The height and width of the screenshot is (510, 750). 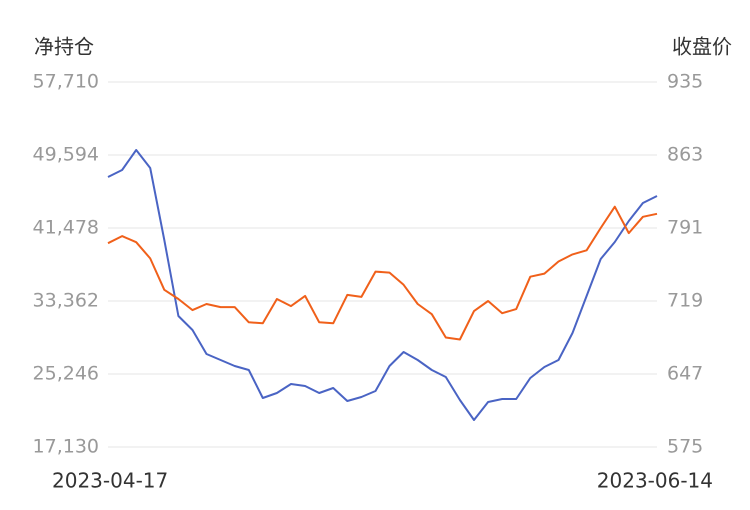 What do you see at coordinates (66, 155) in the screenshot?
I see `y-tick-label: 49,594` at bounding box center [66, 155].